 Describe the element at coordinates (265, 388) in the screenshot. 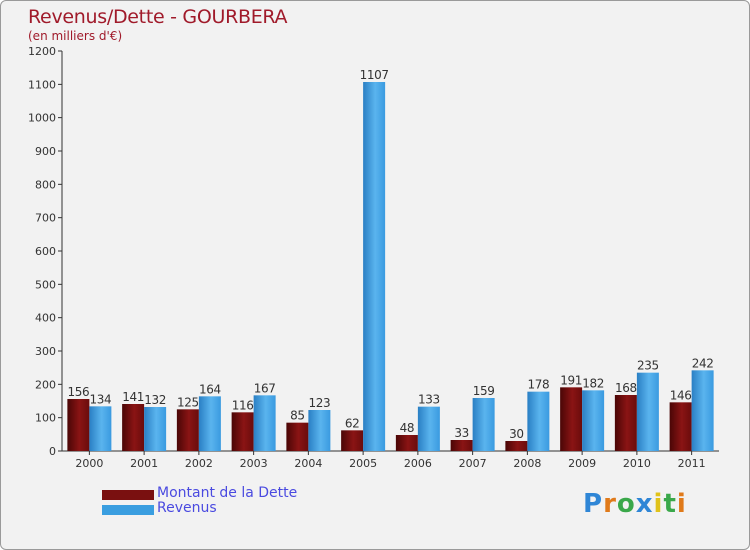

I see `data-label-revenue: 167` at that location.